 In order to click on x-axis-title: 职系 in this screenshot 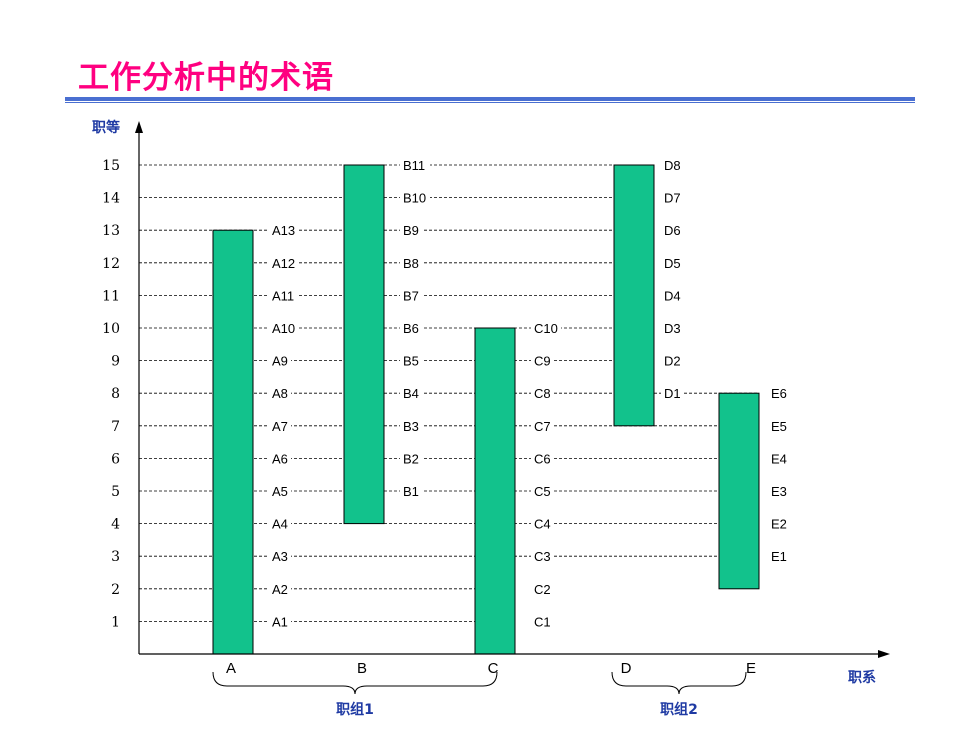, I will do `click(862, 677)`.